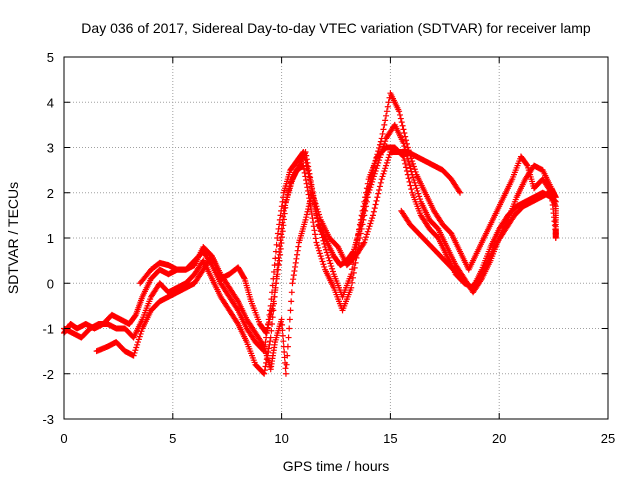 The width and height of the screenshot is (640, 480). What do you see at coordinates (63, 438) in the screenshot?
I see `x-tick-label: 0` at bounding box center [63, 438].